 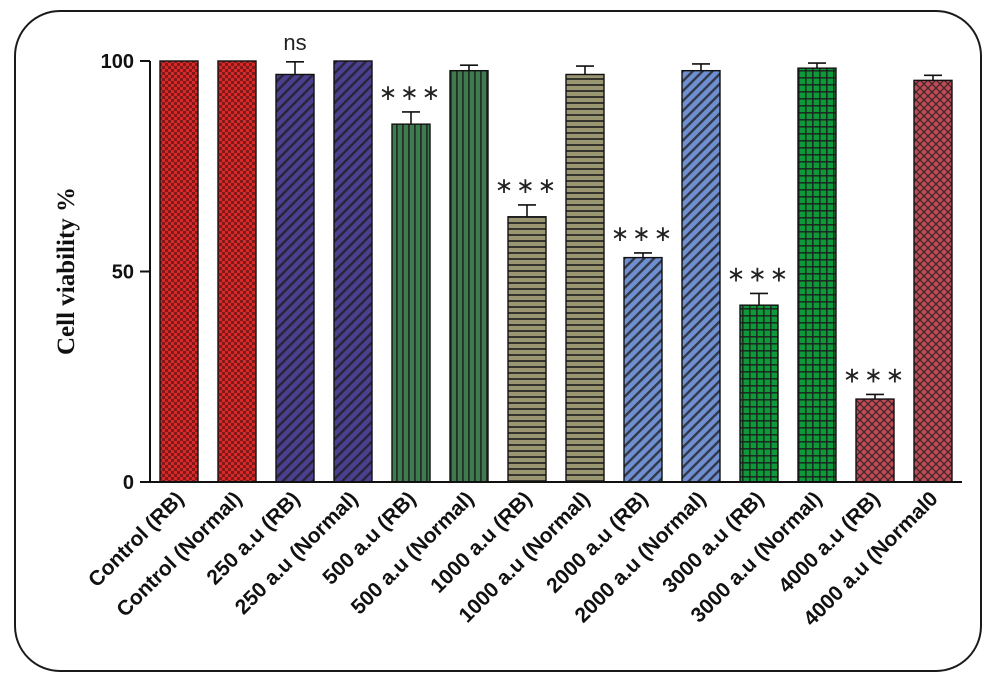 I want to click on significance-label-2: ns, so click(x=294, y=42).